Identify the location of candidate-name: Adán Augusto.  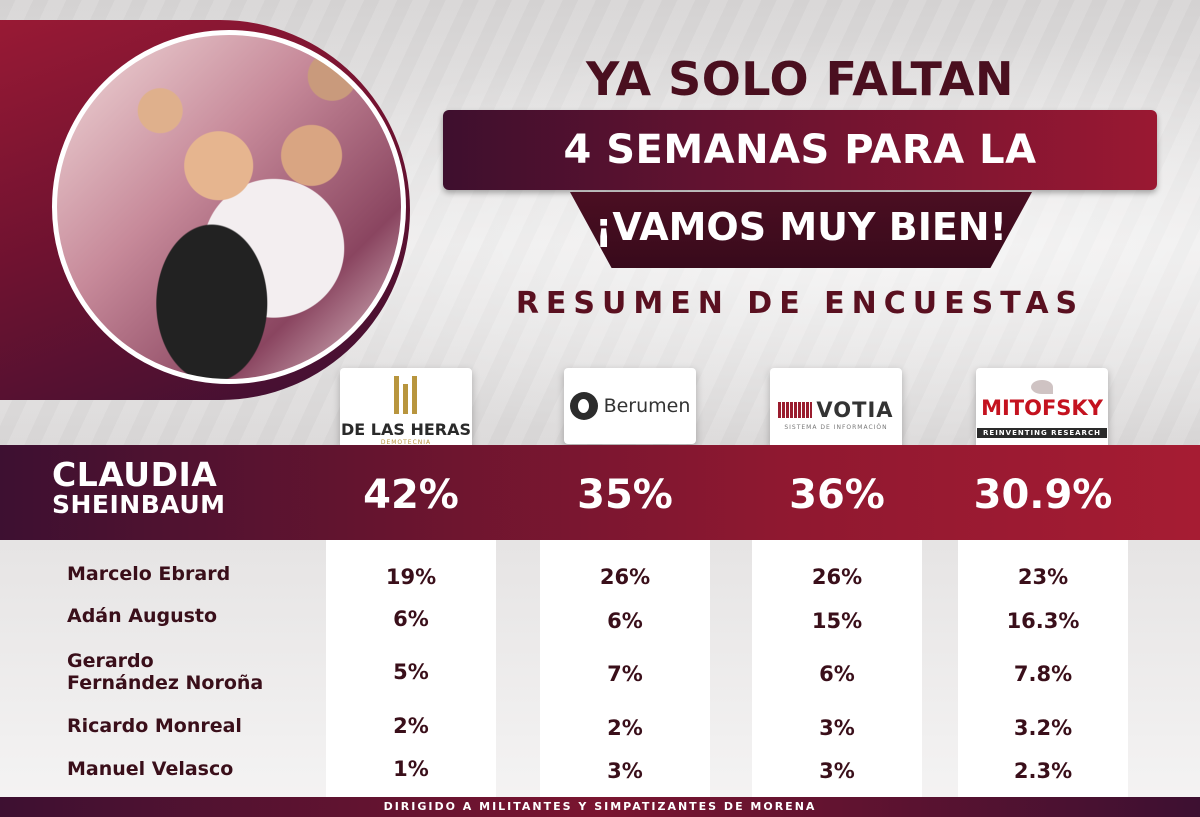
(142, 616).